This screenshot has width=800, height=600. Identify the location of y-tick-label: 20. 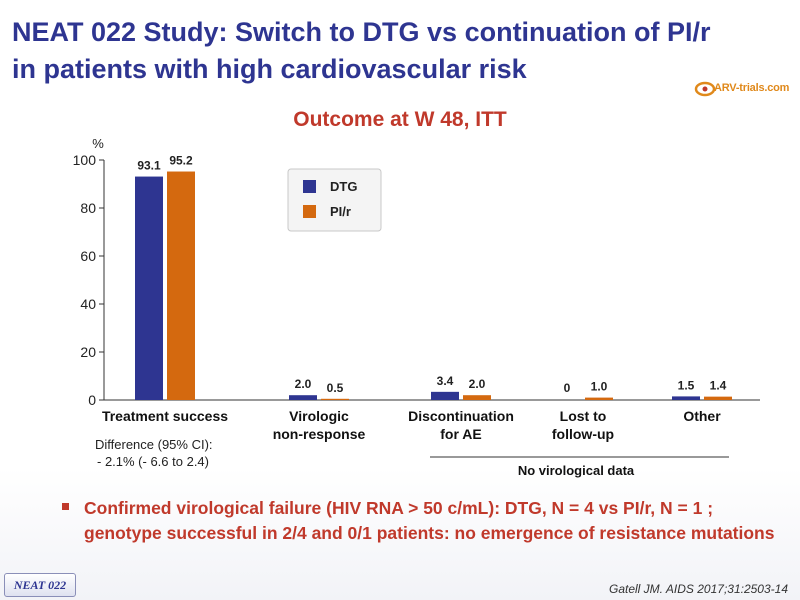
(88, 352).